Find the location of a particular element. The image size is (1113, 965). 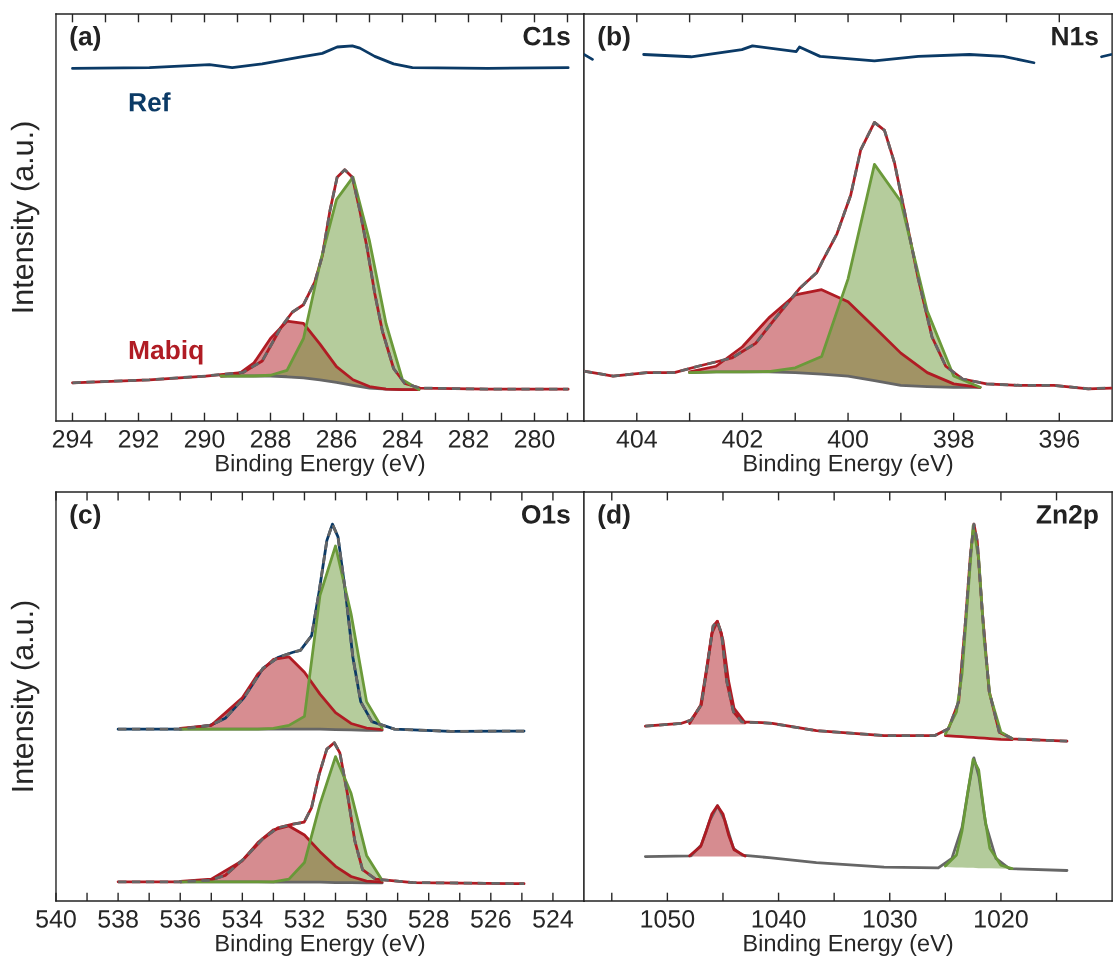

series-label: Ref is located at coordinates (150, 102).